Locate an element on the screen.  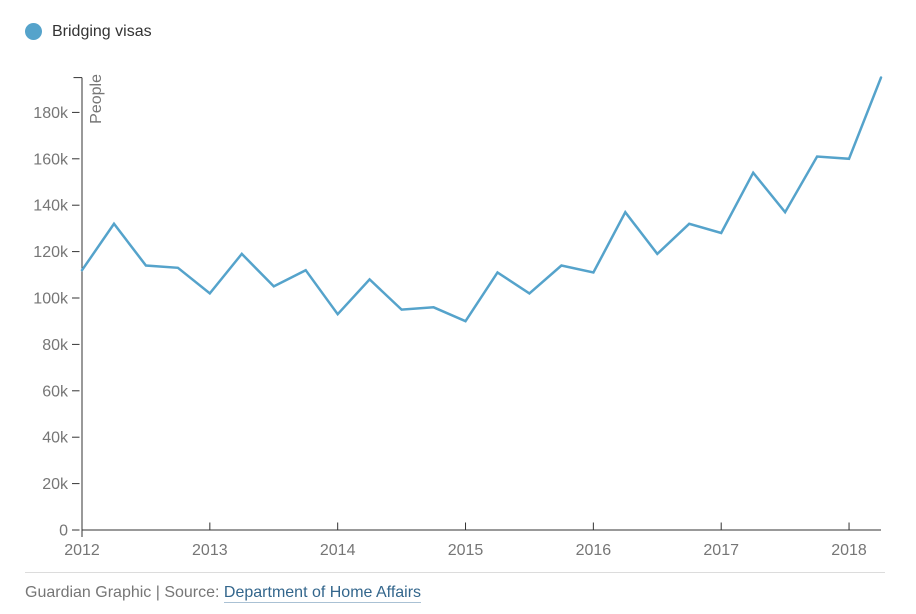
x-axis-tick-label: 2012 is located at coordinates (82, 550).